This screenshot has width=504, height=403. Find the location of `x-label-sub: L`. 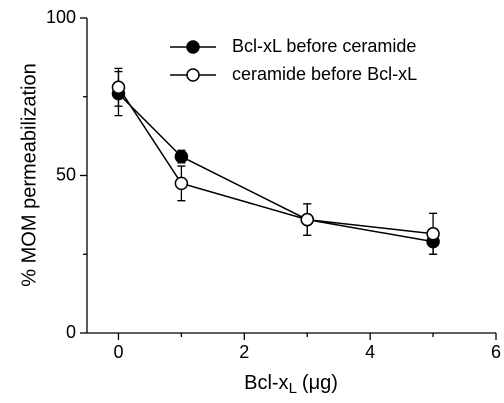

x-label-sub: L is located at coordinates (293, 388).